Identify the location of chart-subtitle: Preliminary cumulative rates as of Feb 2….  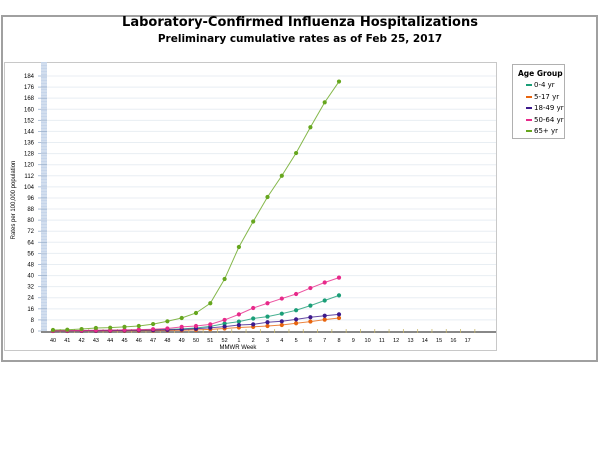
(300, 39).